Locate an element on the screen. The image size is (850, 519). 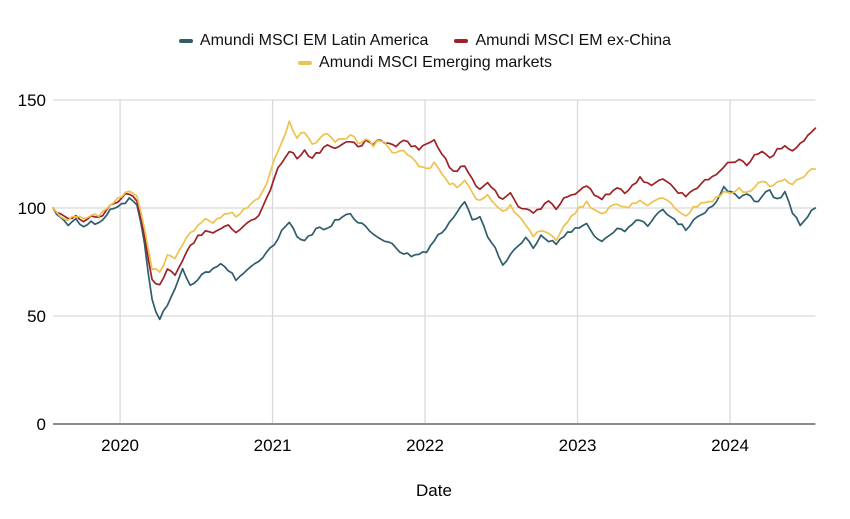
x-tick-label: 2024 is located at coordinates (730, 445).